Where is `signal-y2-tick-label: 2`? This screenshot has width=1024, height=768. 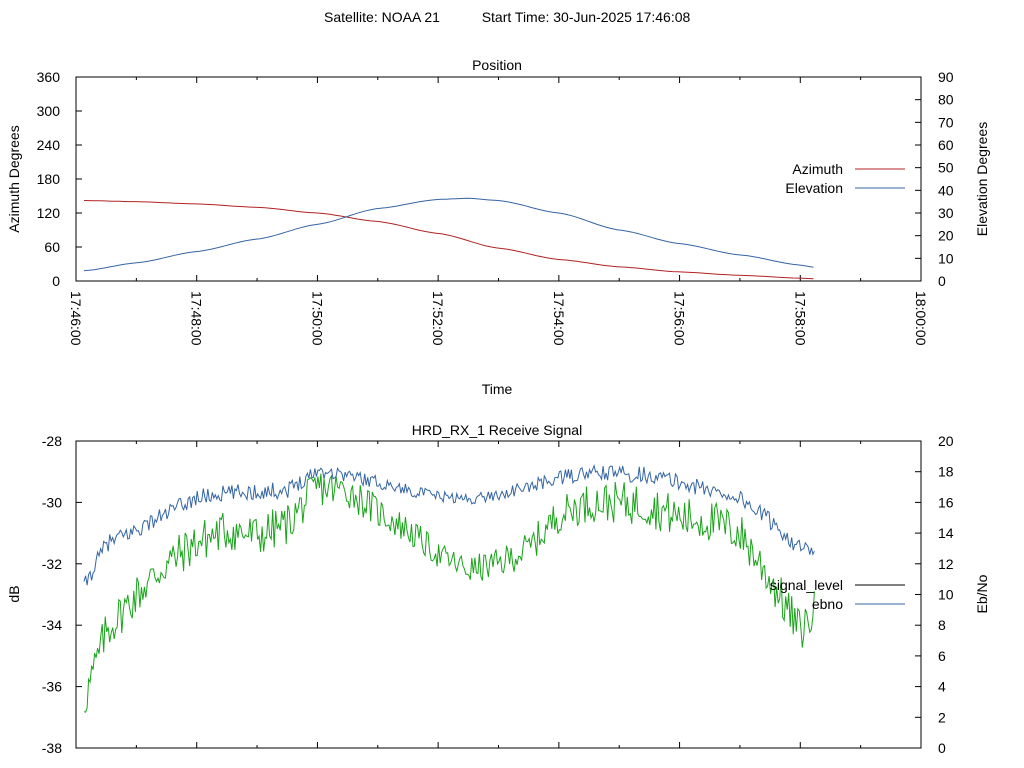 signal-y2-tick-label: 2 is located at coordinates (942, 717).